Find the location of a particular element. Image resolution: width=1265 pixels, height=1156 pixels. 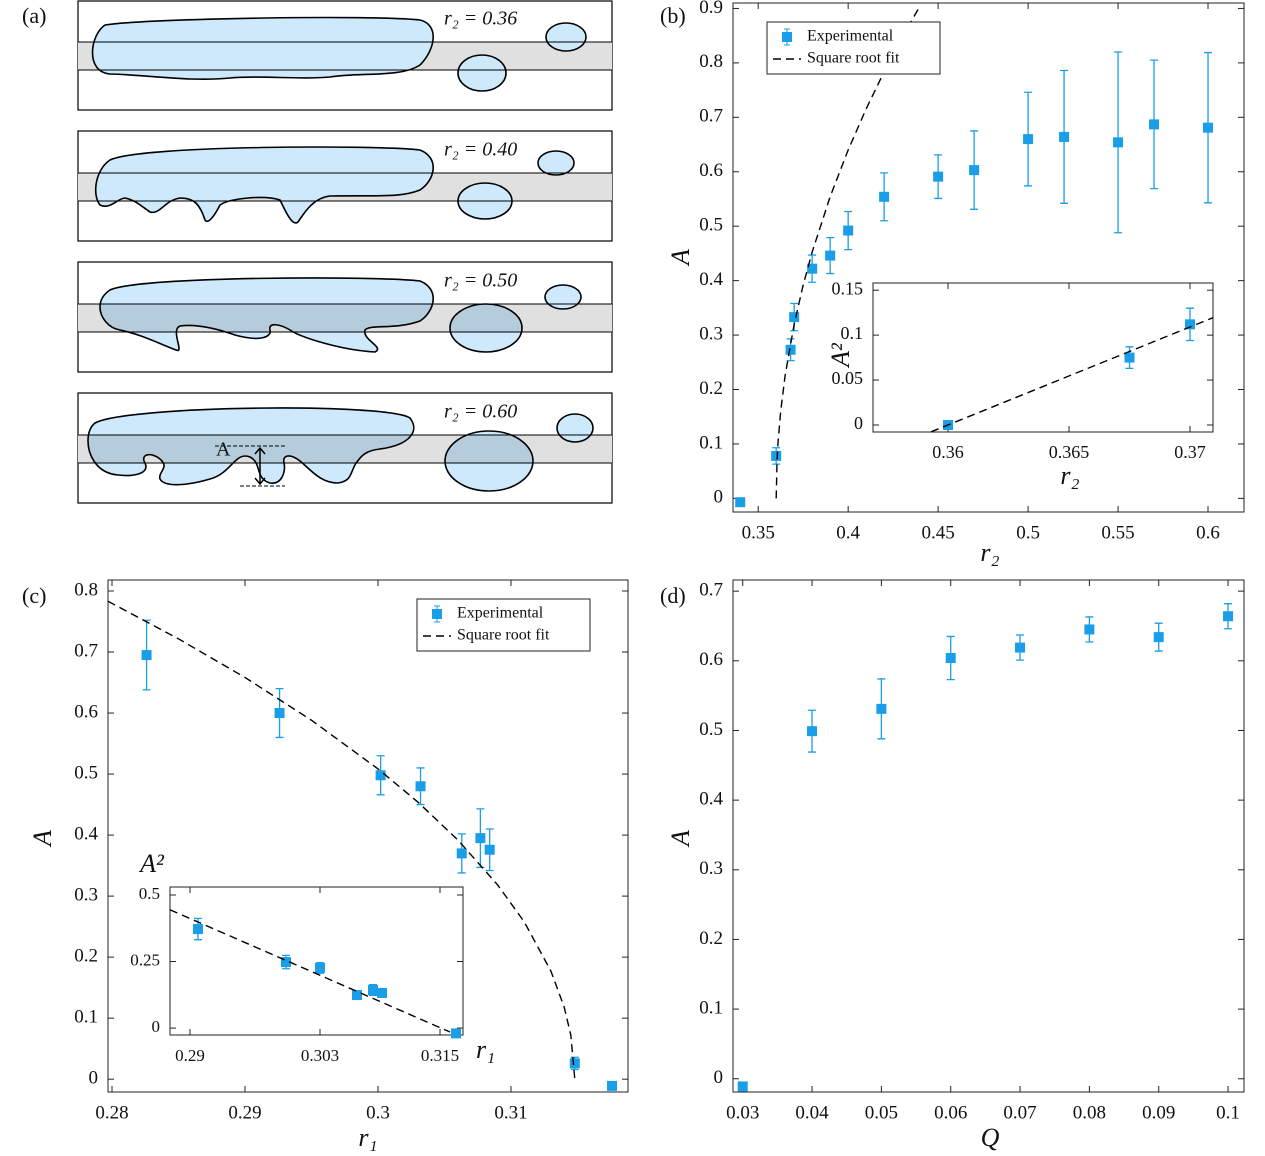

panel-label: (b) is located at coordinates (673, 15).